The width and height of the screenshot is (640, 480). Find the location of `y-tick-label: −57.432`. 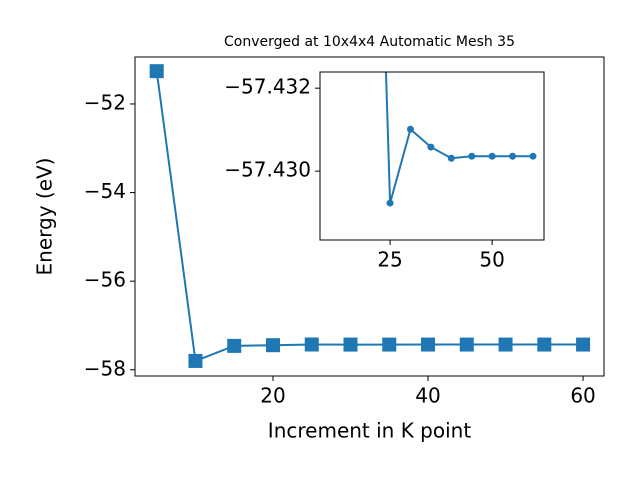

y-tick-label: −57.432 is located at coordinates (267, 87).